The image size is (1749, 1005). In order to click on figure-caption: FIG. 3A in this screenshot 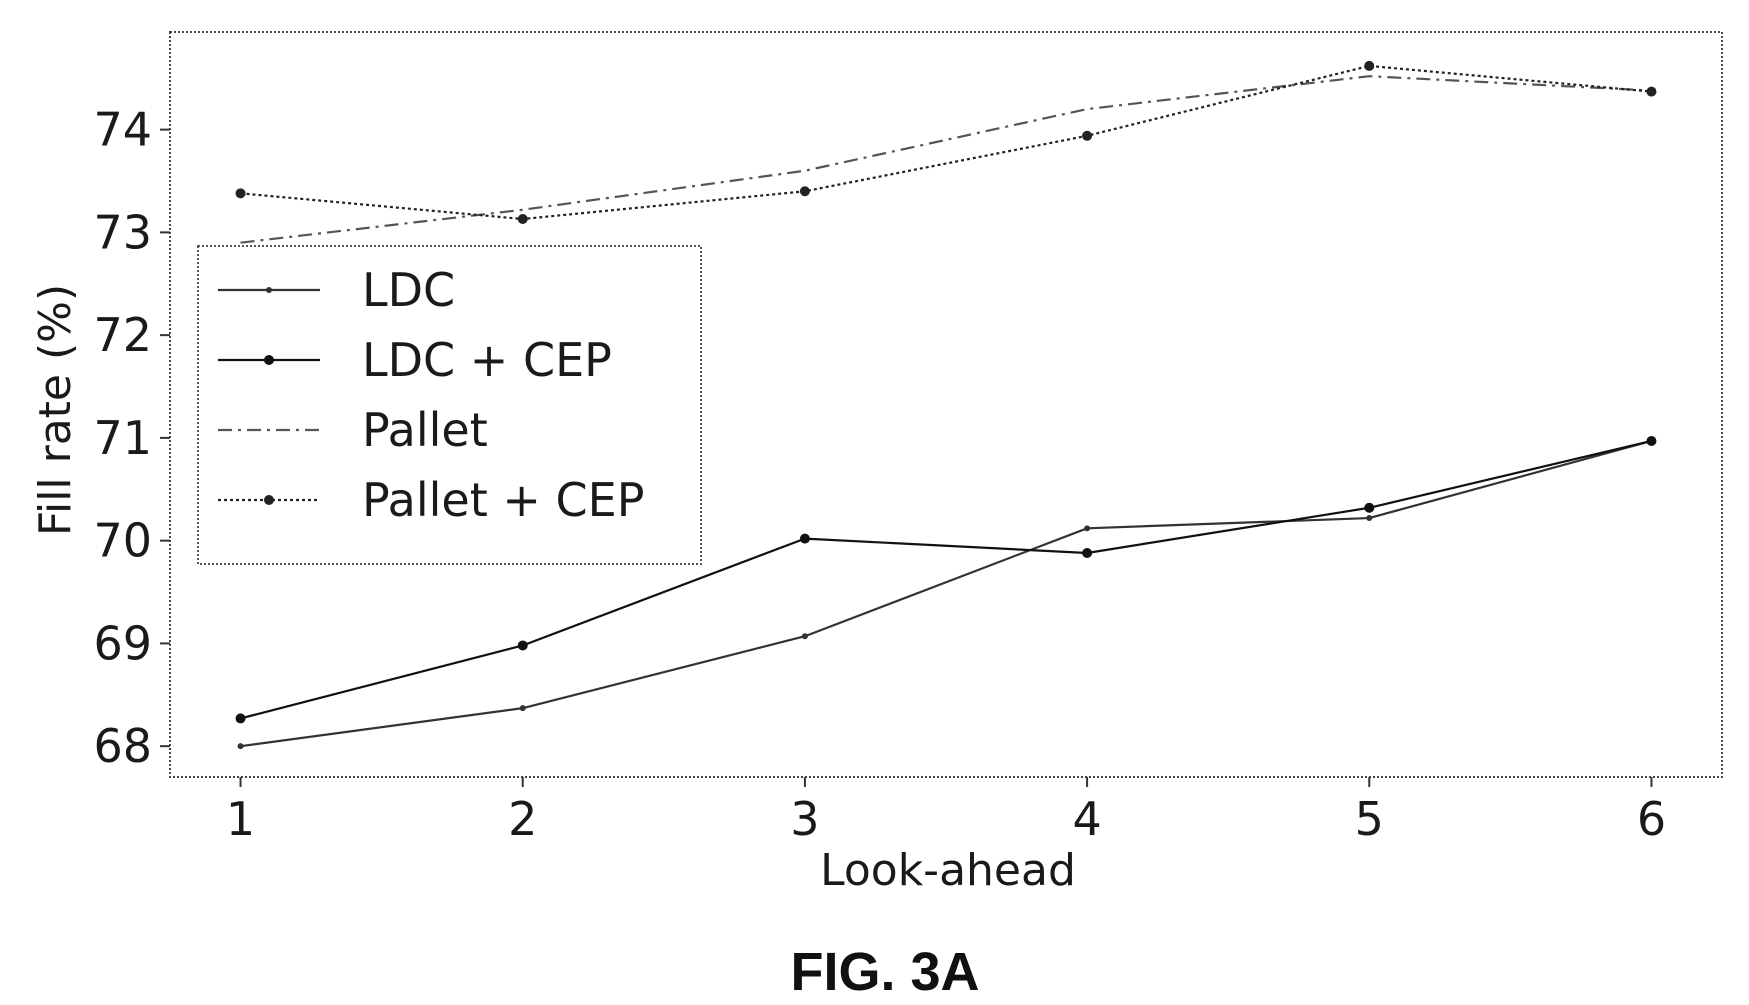, I will do `click(884, 972)`.